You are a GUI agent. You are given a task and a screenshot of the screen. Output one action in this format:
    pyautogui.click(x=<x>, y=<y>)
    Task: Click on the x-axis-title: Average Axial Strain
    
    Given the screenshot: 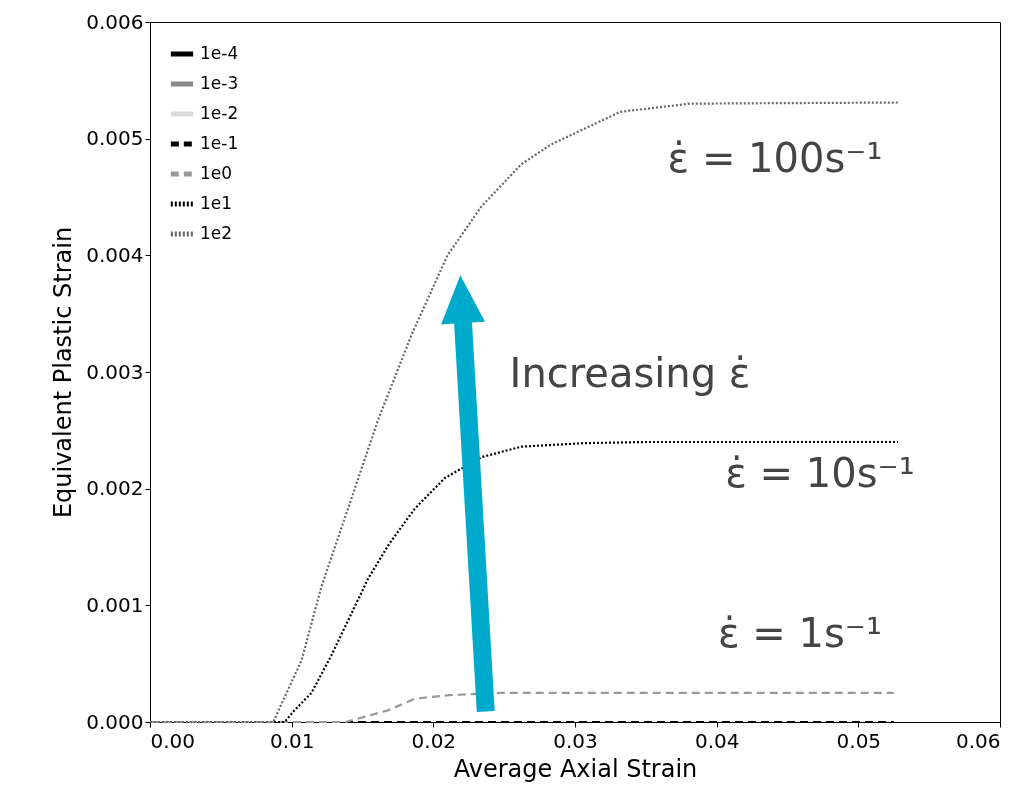 What is the action you would take?
    pyautogui.click(x=575, y=768)
    